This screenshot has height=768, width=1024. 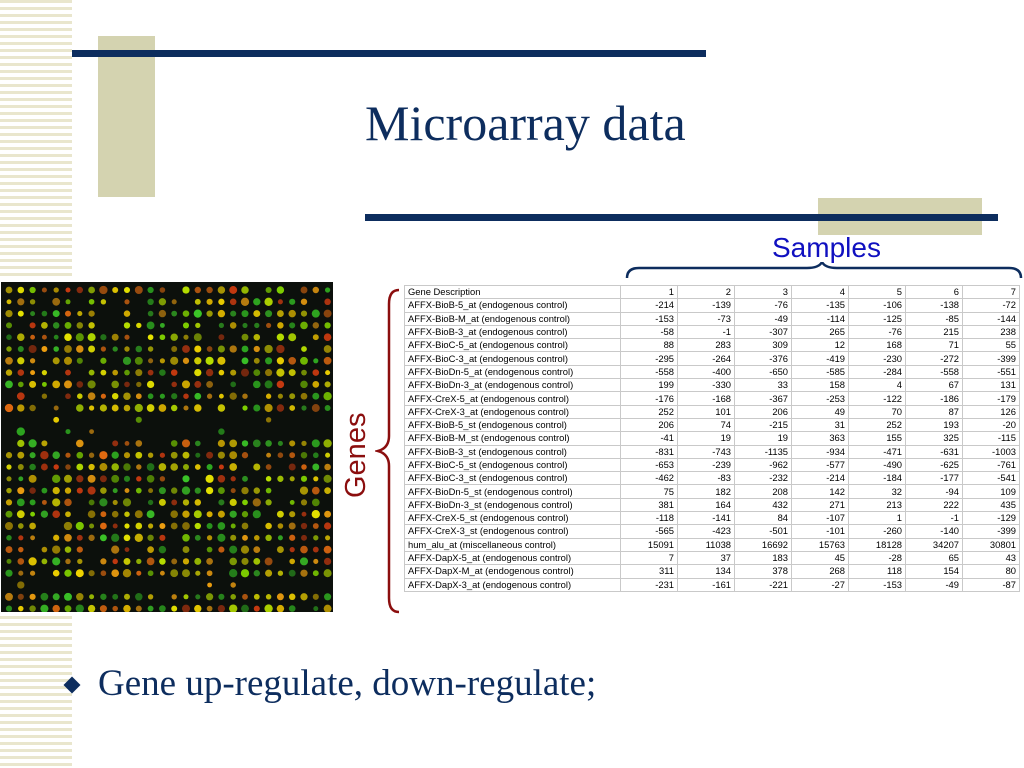 I want to click on gene-description-cell: hum_alu_at (miscellaneous control), so click(x=512, y=544).